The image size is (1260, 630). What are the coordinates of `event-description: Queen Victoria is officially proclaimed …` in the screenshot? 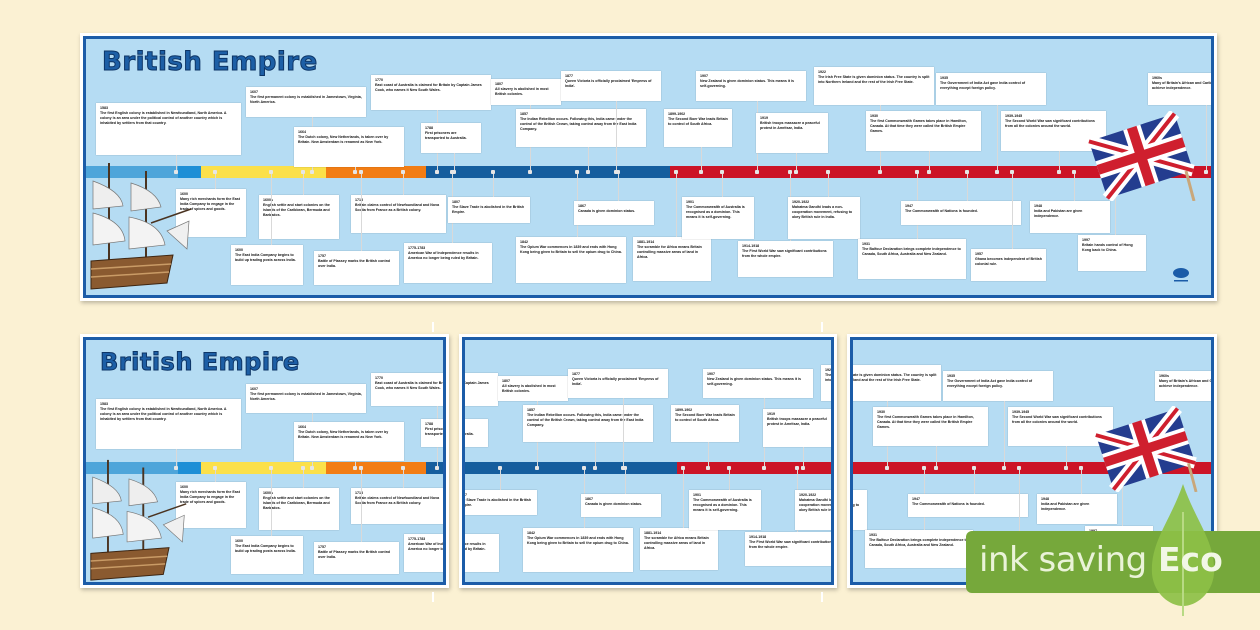 It's located at (615, 381).